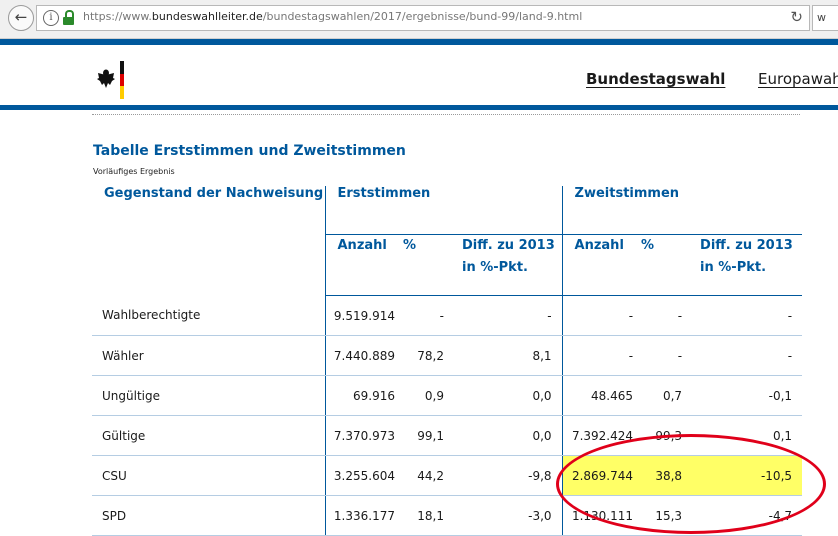 This screenshot has height=536, width=838. I want to click on table-row: Wahlberechtigte 9.519.914 - - - - -, so click(447, 315).